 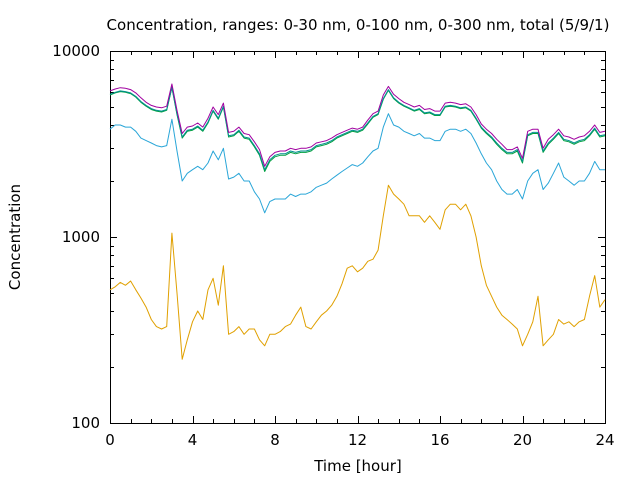 What do you see at coordinates (193, 440) in the screenshot?
I see `x-tick-label: 4` at bounding box center [193, 440].